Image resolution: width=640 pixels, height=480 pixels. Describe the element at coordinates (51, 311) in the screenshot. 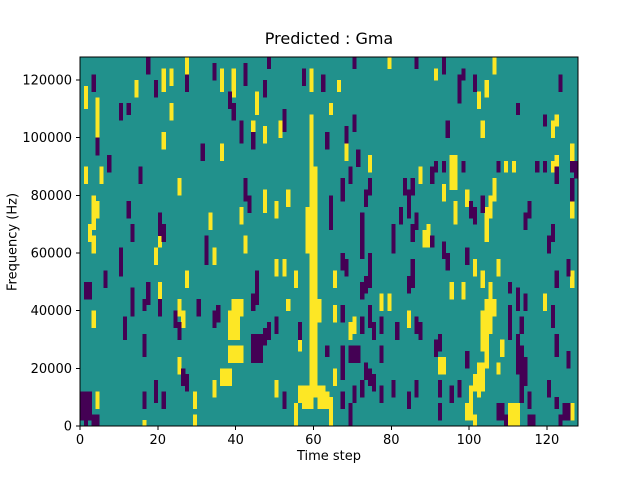

I see `y-tick-label: 40000` at that location.